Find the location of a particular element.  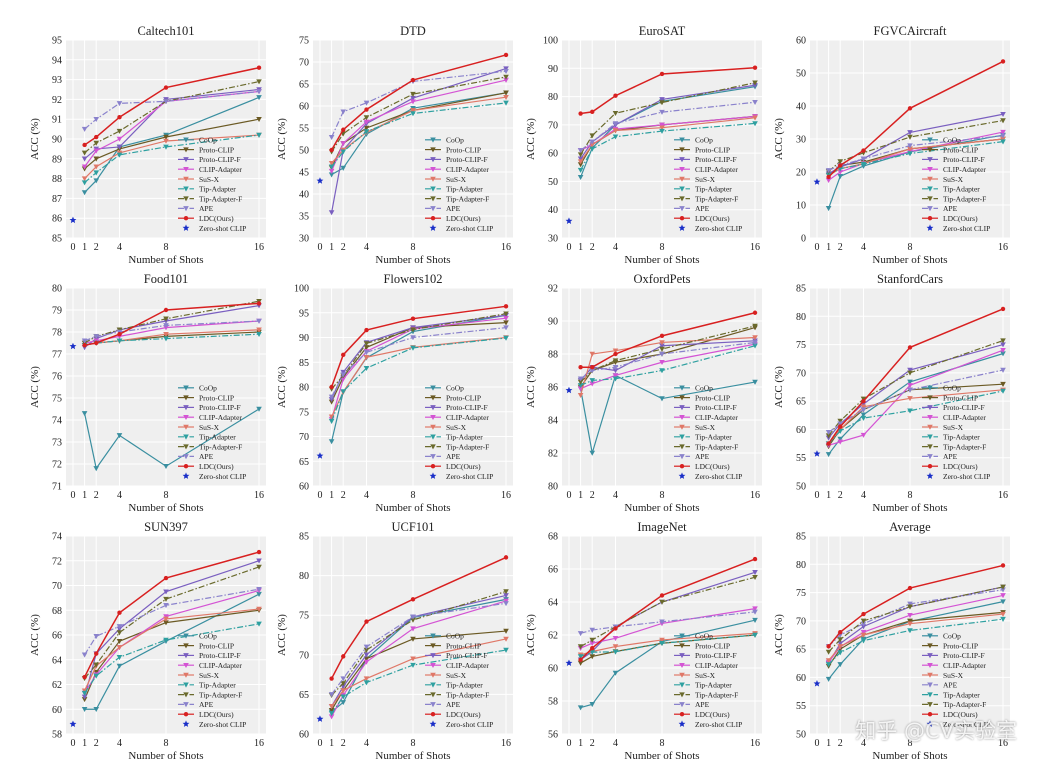

y-axis-label: ACC (%) is located at coordinates (35, 139).